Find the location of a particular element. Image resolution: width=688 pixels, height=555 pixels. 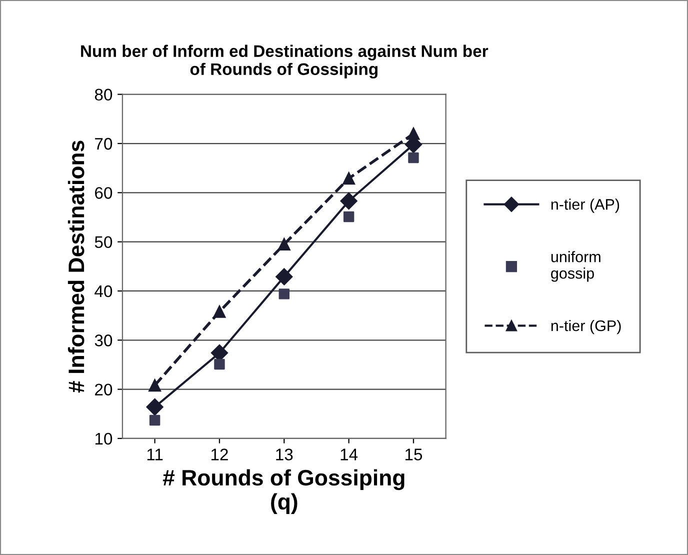

y-tick-label: 70 is located at coordinates (103, 144).